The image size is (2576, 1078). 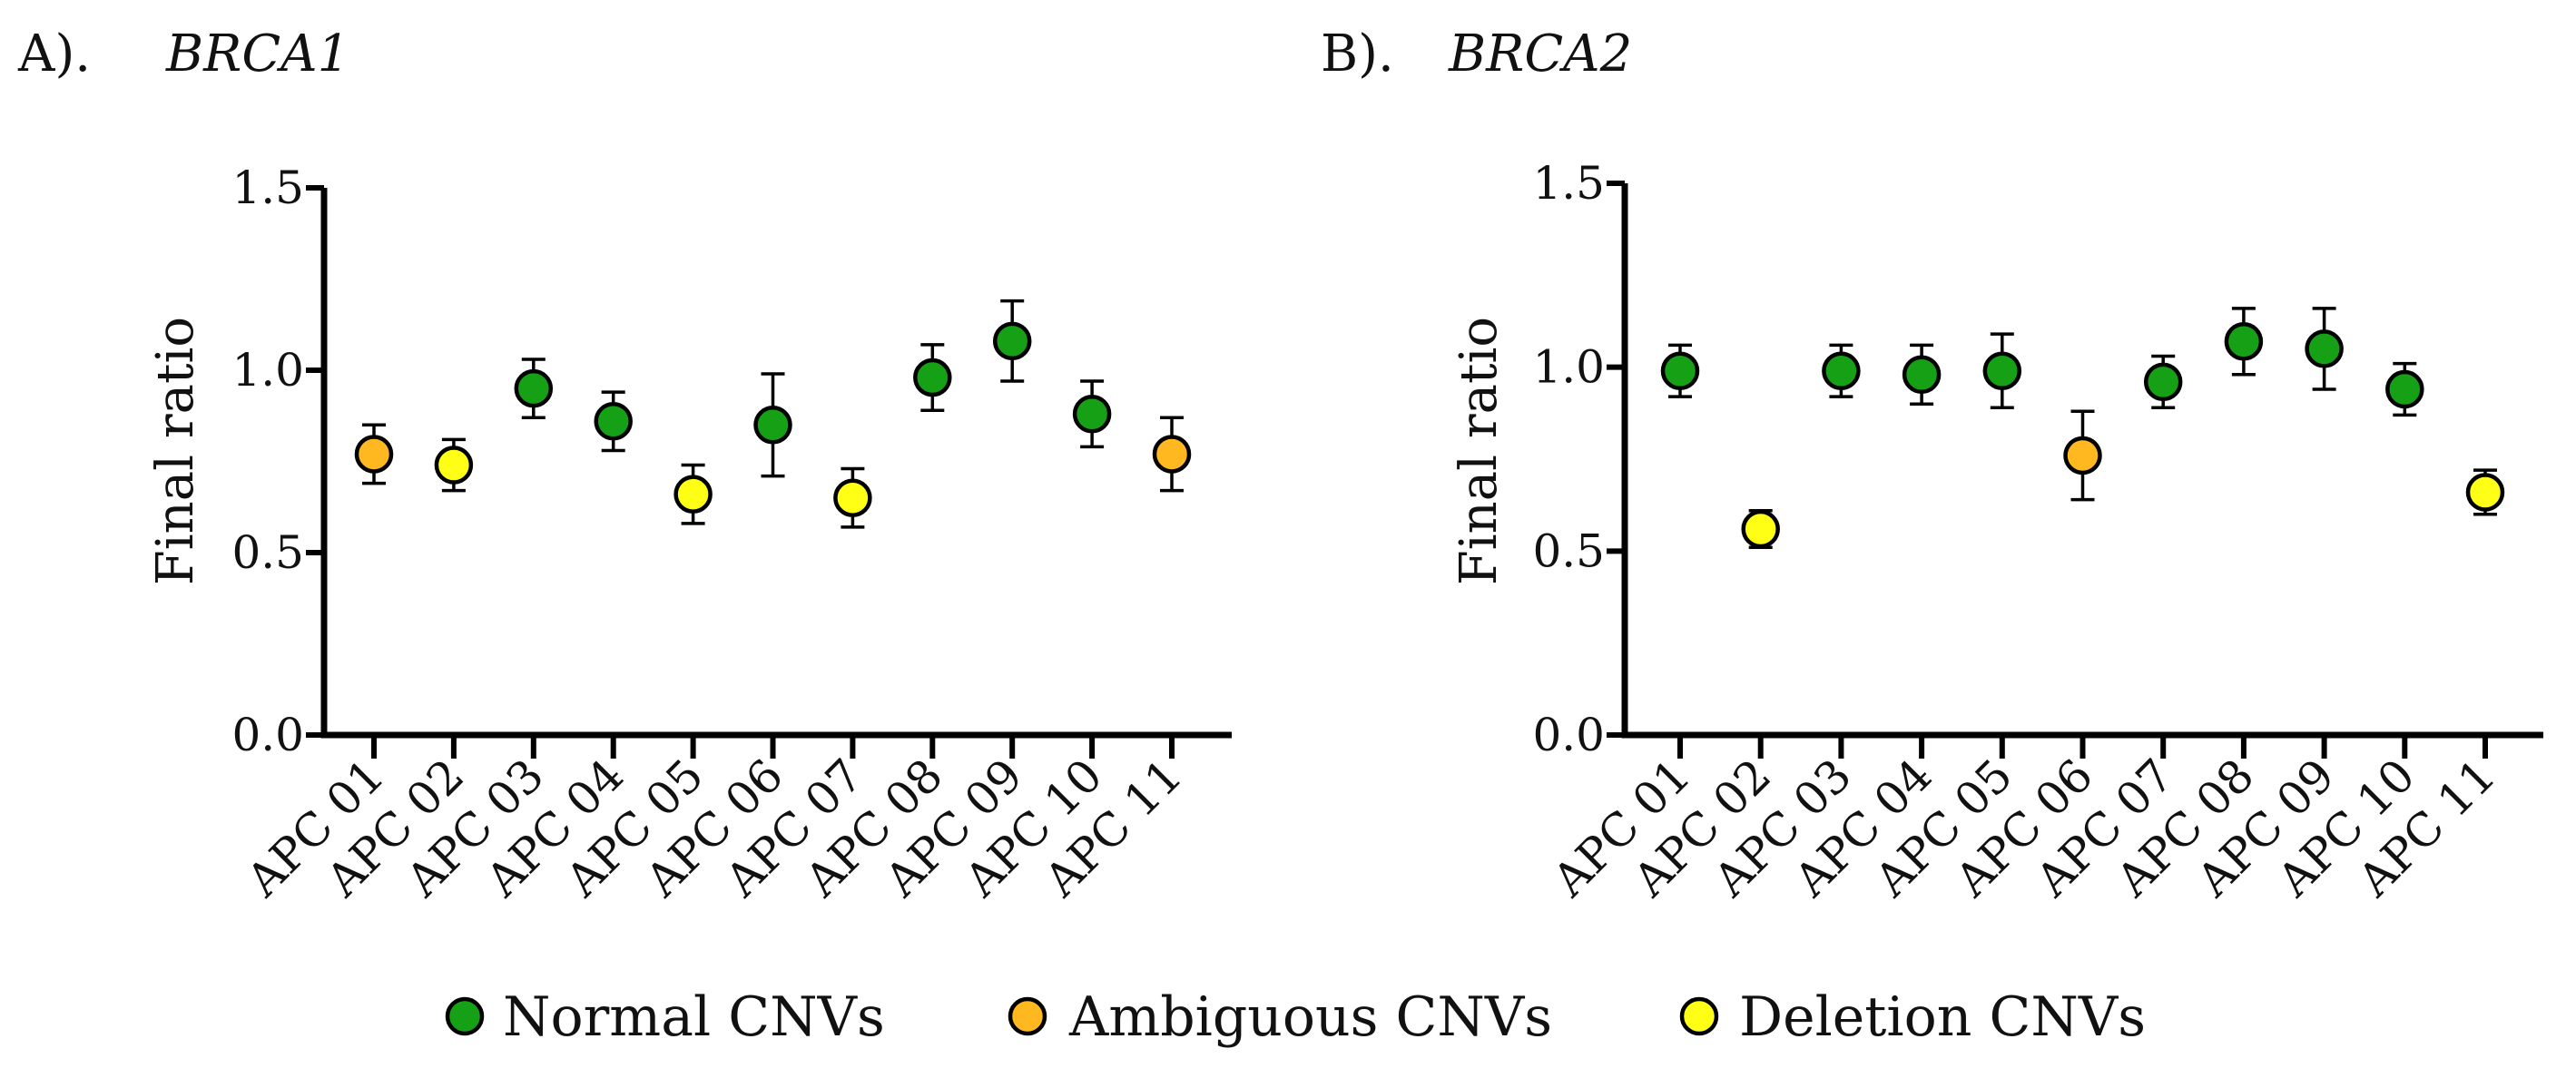 I want to click on legend-marker-deletion, so click(x=1699, y=1016).